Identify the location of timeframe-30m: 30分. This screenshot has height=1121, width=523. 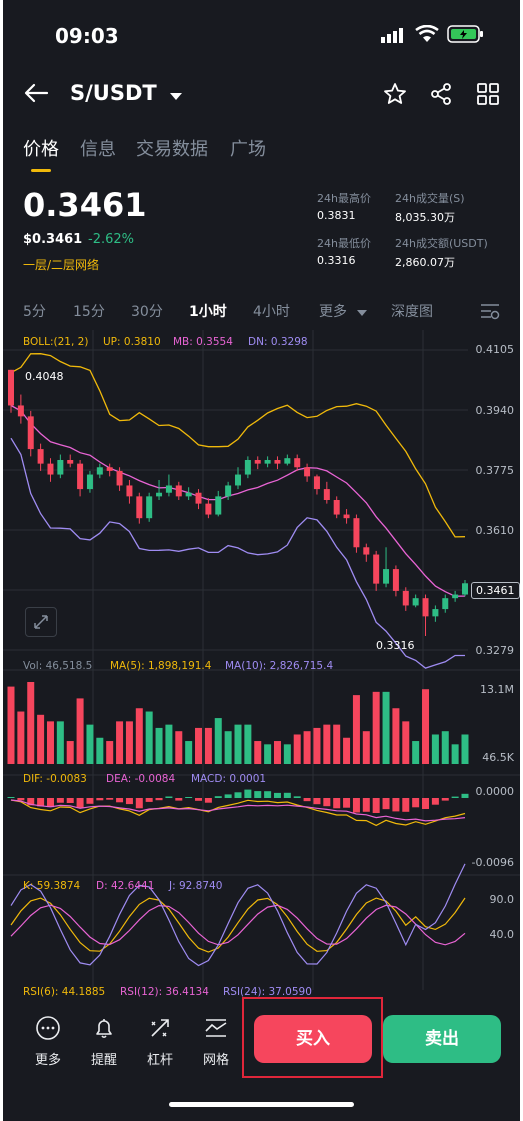
(147, 312).